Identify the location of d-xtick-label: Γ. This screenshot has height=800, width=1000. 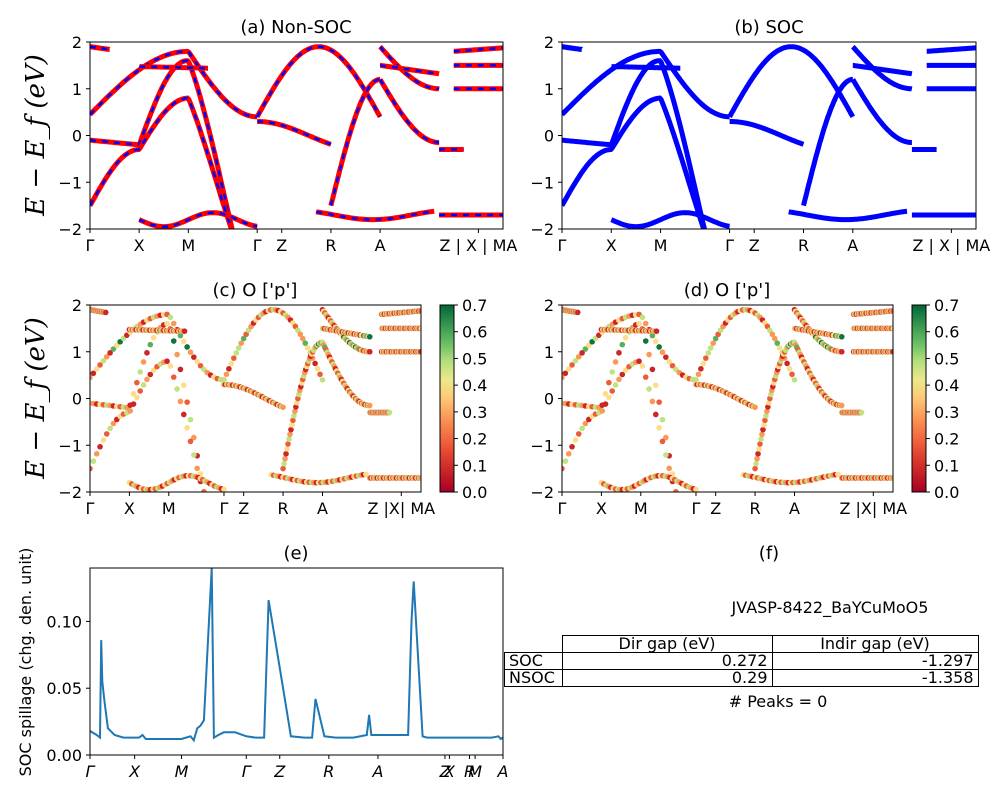
(696, 508).